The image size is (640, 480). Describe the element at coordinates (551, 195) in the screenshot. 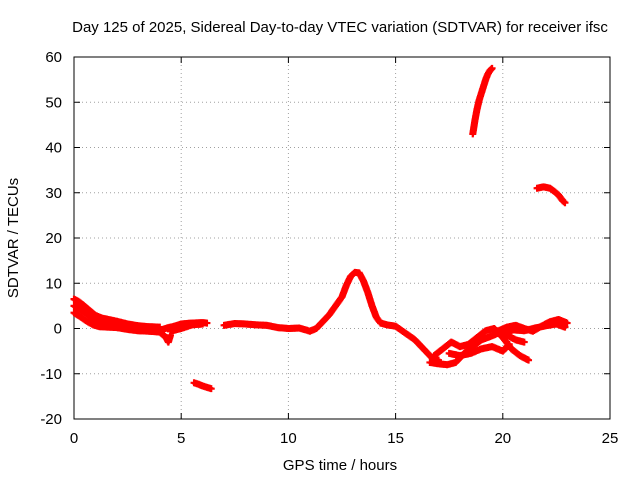

I see `series-late-arc` at that location.